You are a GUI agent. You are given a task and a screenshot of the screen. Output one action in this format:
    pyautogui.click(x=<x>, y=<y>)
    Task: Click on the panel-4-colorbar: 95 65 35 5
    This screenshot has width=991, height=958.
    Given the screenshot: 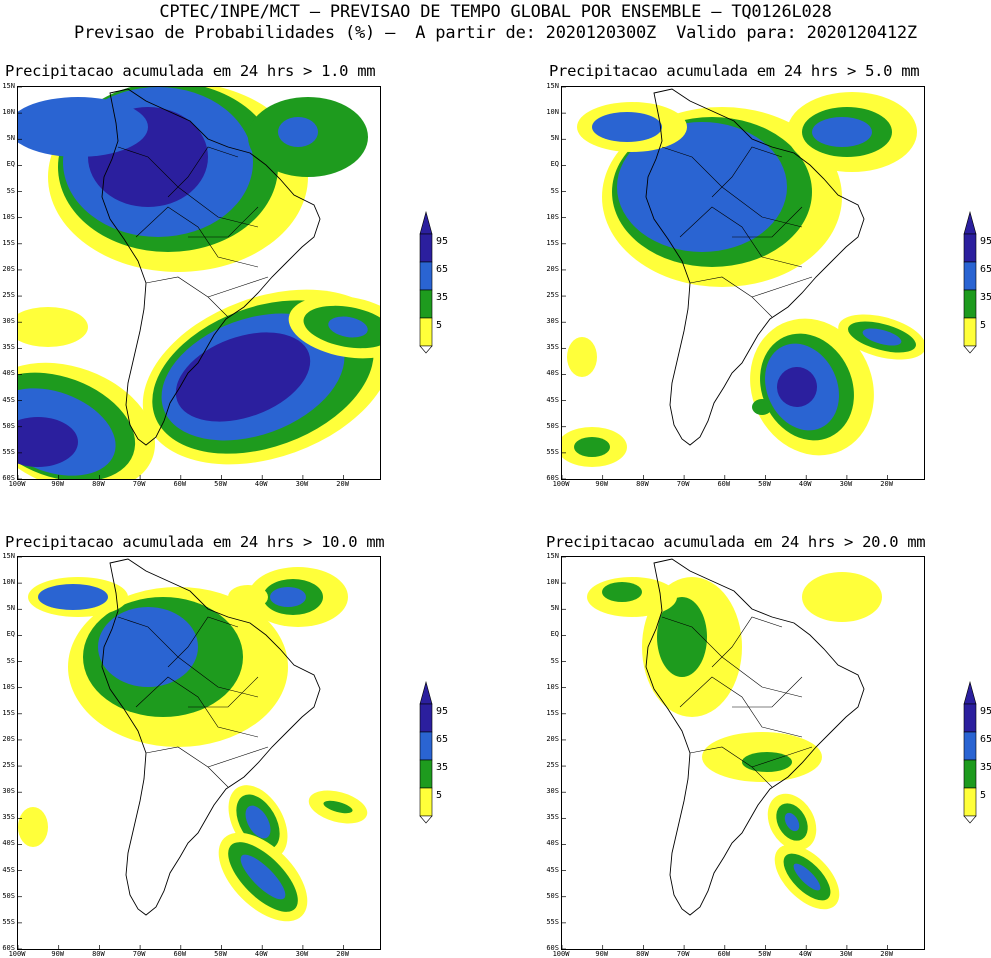 What is the action you would take?
    pyautogui.click(x=976, y=752)
    